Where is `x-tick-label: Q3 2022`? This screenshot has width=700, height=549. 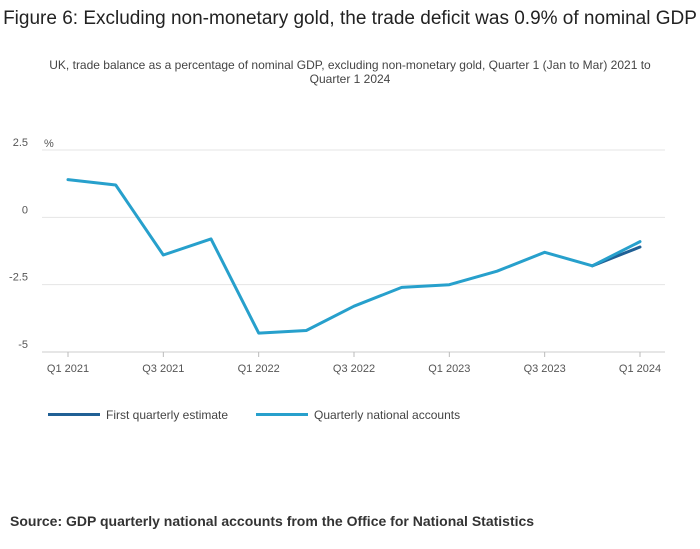
x-tick-label: Q3 2022 is located at coordinates (354, 369).